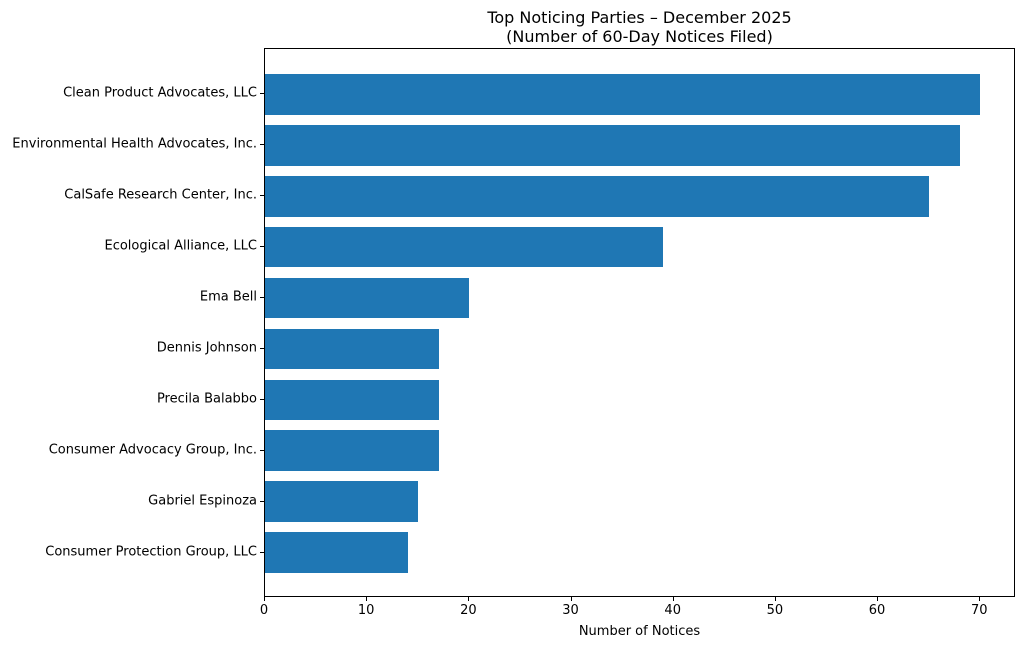 The height and width of the screenshot is (649, 1024). I want to click on x-tick-label: 10, so click(366, 610).